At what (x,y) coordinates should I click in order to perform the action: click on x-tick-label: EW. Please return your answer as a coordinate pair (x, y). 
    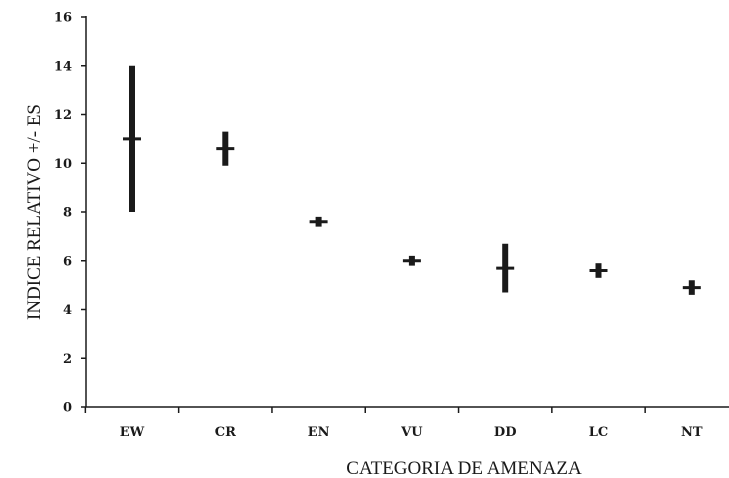
    Looking at the image, I should click on (132, 432).